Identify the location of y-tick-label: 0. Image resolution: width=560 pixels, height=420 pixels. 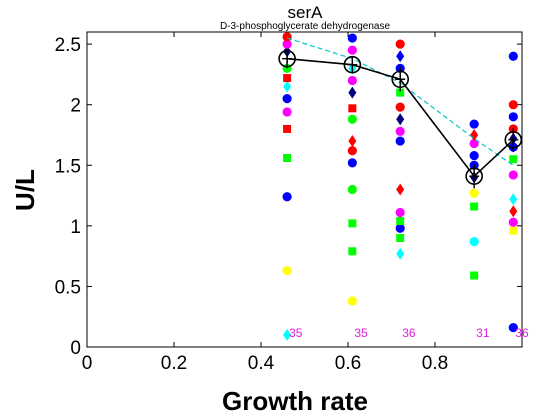
(75, 348).